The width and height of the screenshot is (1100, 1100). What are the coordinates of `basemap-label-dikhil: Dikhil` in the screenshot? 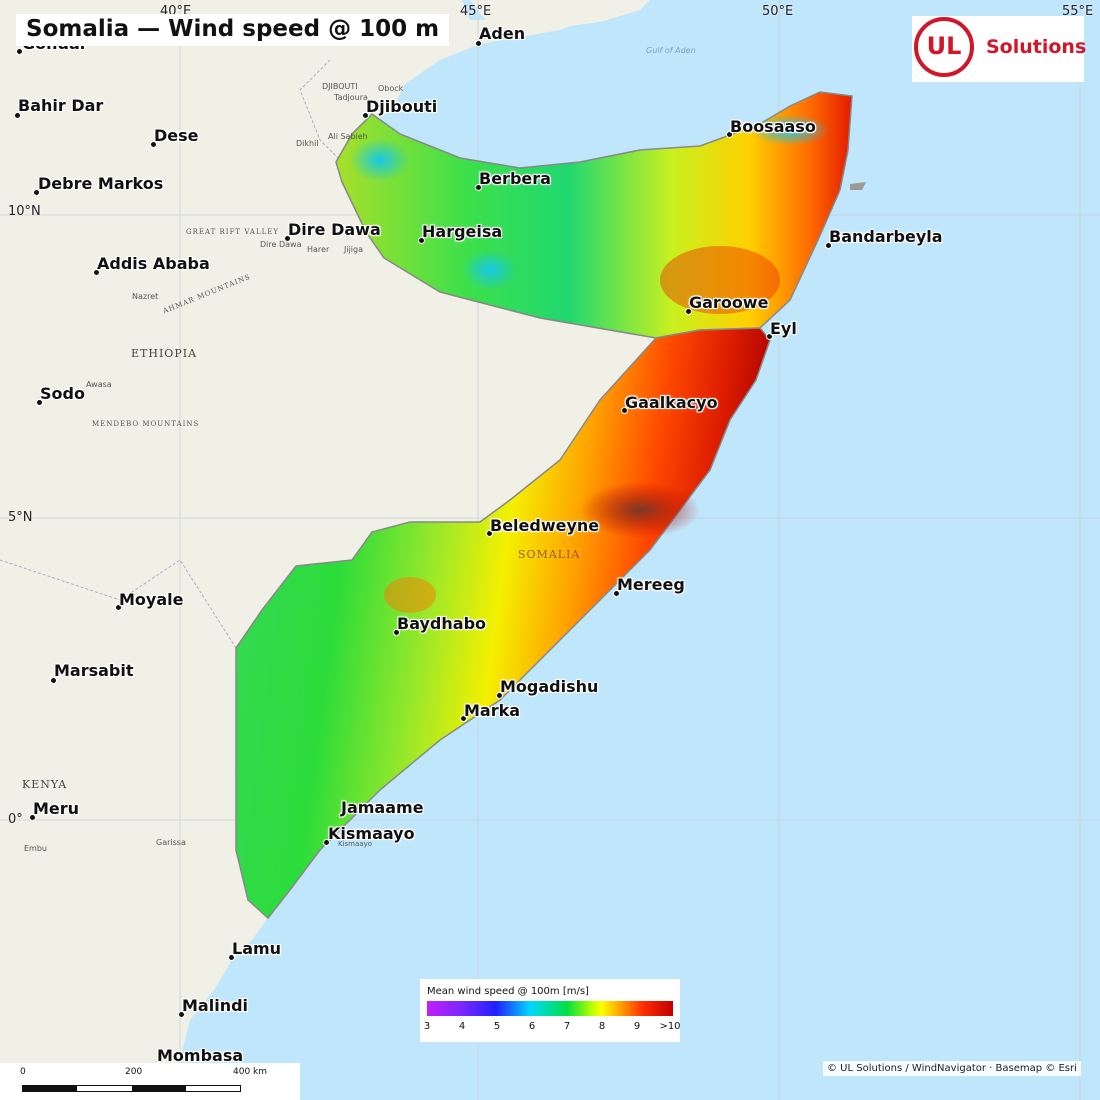 It's located at (307, 143).